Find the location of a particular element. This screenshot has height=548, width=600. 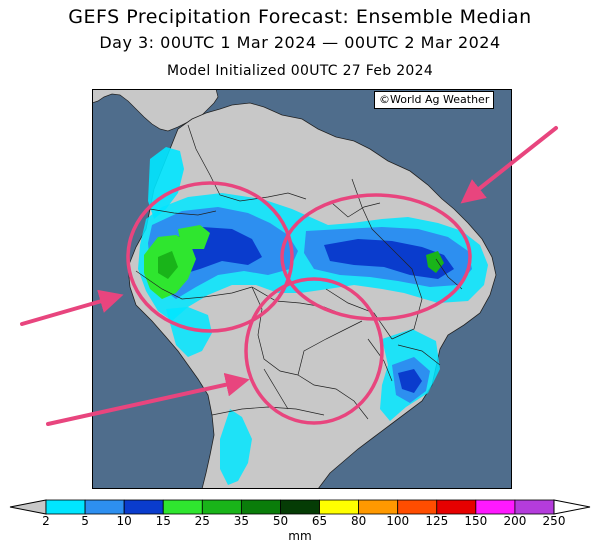

colorbar-tick-label: 5 is located at coordinates (85, 521).